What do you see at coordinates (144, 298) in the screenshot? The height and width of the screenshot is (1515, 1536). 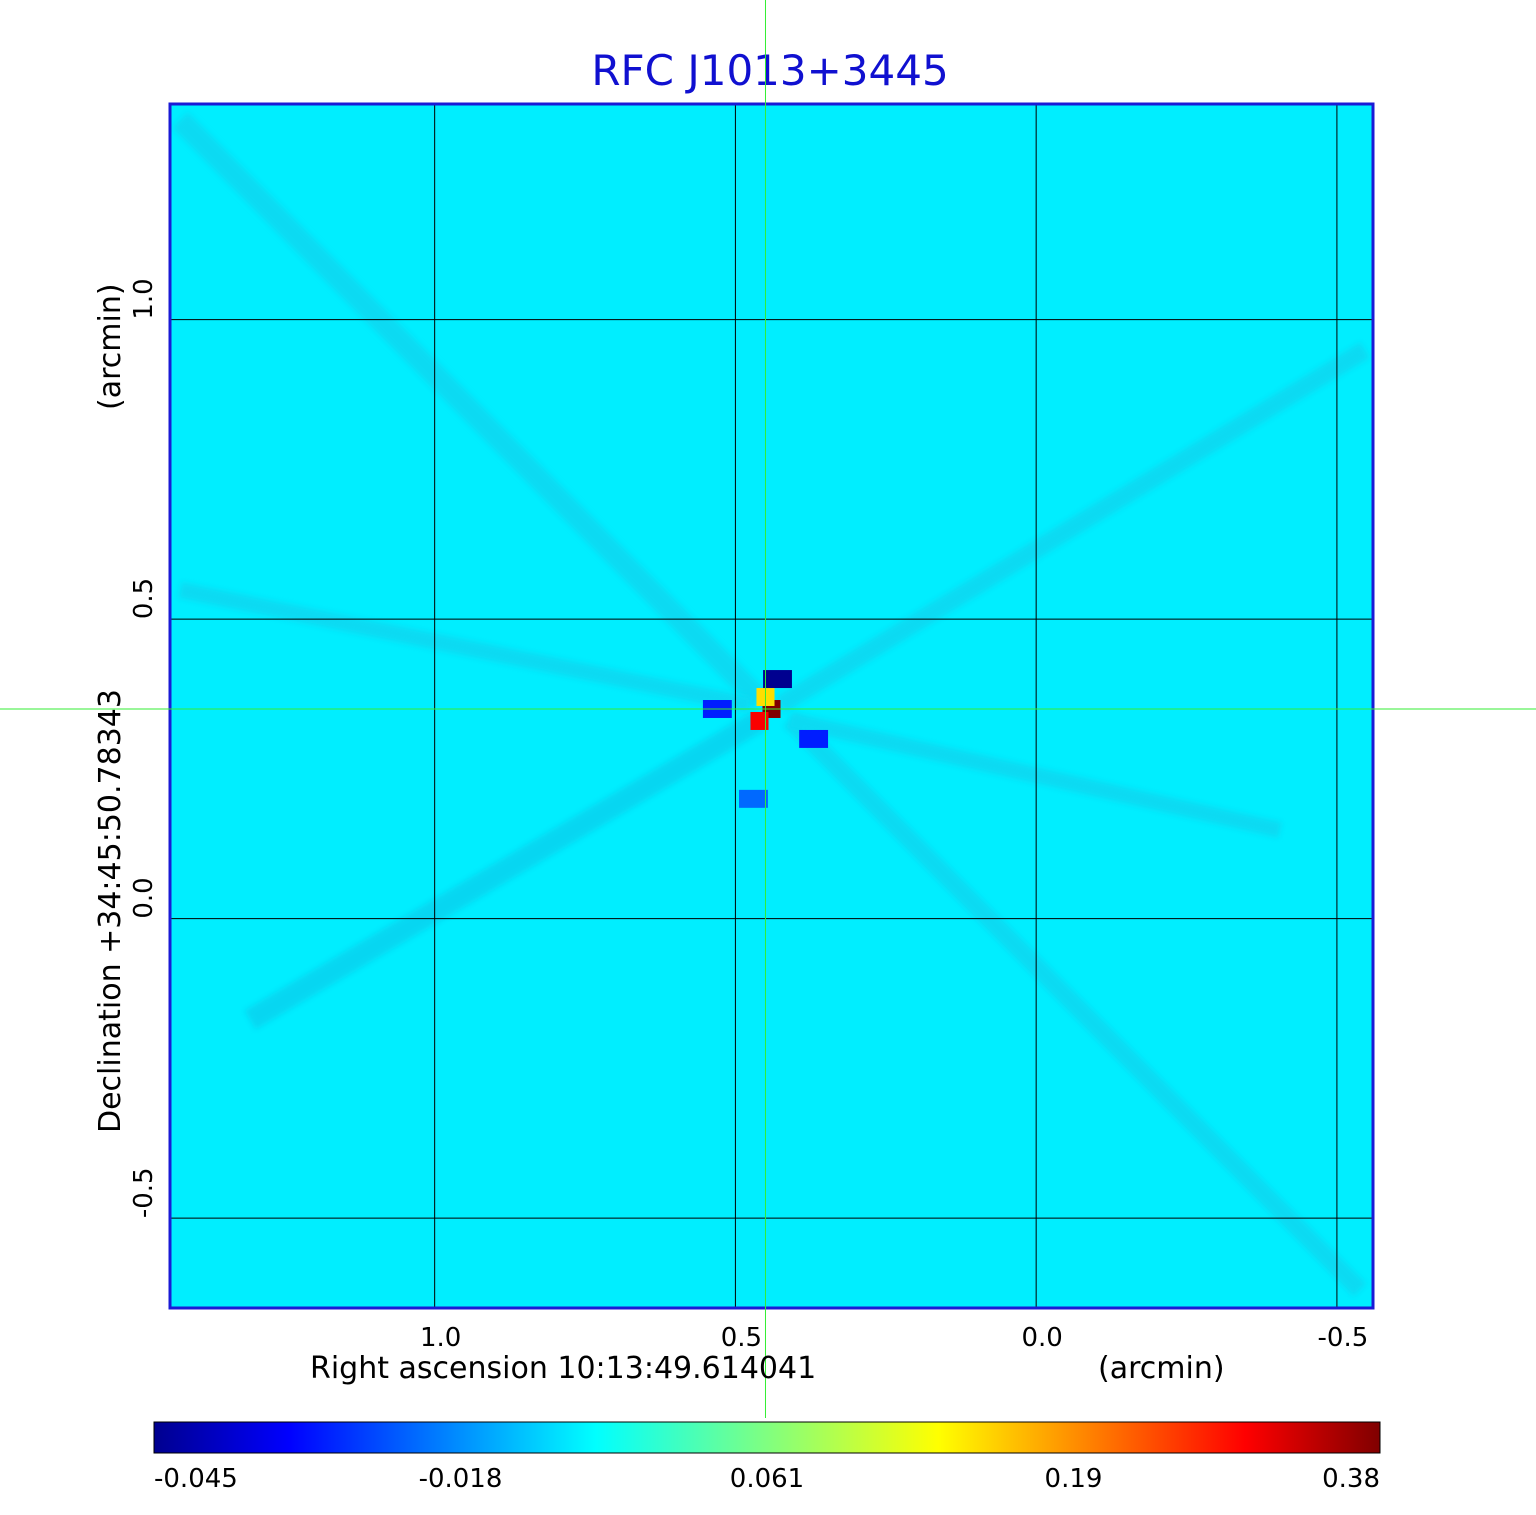 I see `y-tick-label: 1.0` at bounding box center [144, 298].